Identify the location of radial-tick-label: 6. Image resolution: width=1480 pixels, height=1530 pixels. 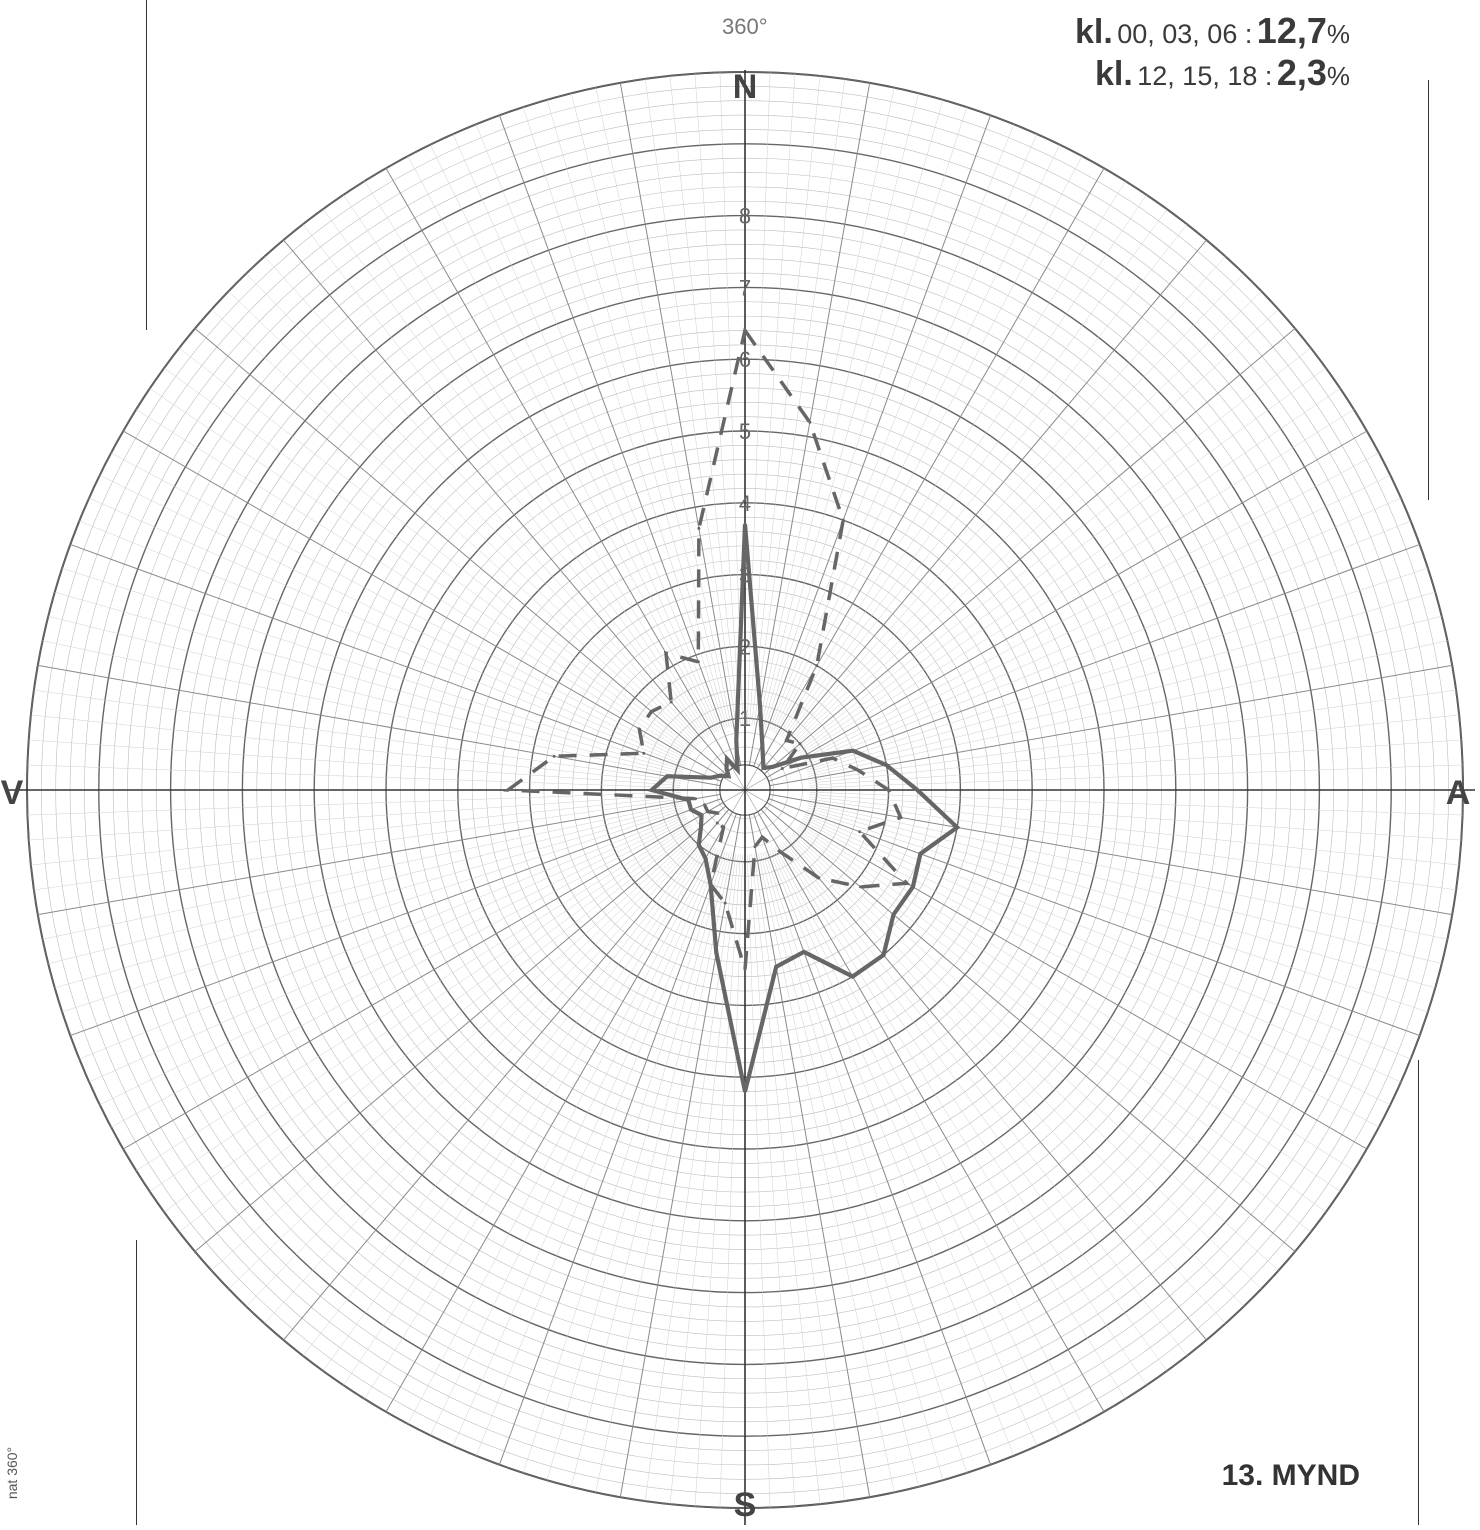
(745, 359).